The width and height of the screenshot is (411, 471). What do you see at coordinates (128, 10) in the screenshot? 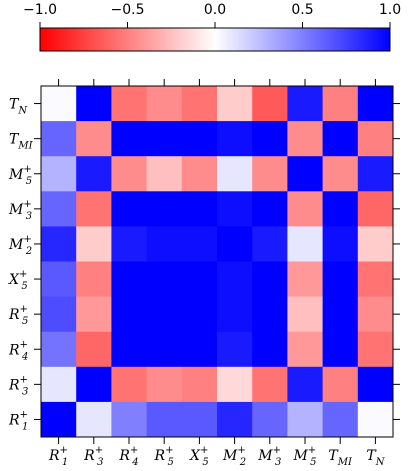
I see `colorbar-tick-label: −0.5` at bounding box center [128, 10].